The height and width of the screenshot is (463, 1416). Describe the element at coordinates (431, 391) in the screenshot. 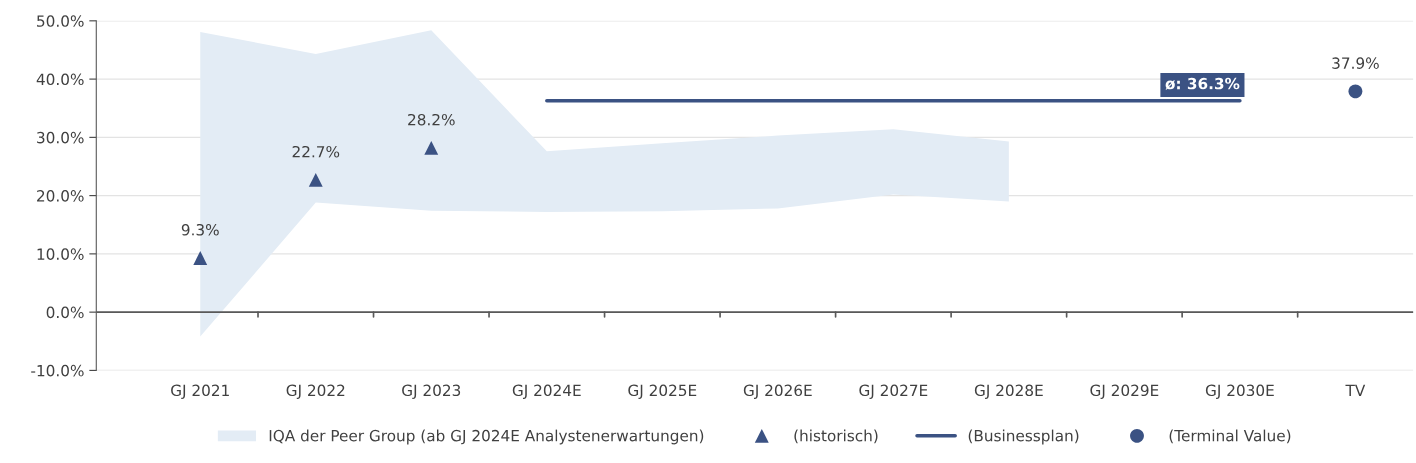

I see `x-tick-label: GJ 2023` at that location.